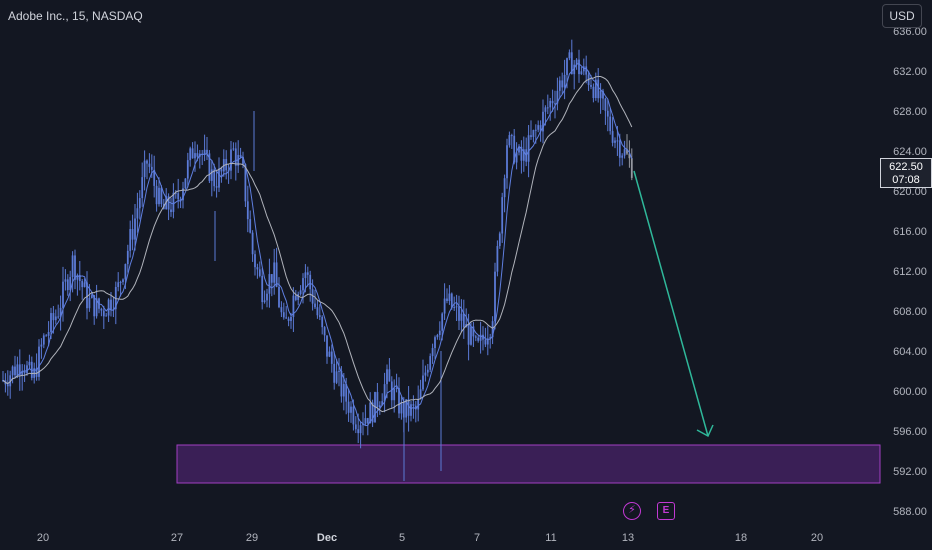 The width and height of the screenshot is (932, 550). I want to click on last-price-value: 622.50, so click(906, 167).